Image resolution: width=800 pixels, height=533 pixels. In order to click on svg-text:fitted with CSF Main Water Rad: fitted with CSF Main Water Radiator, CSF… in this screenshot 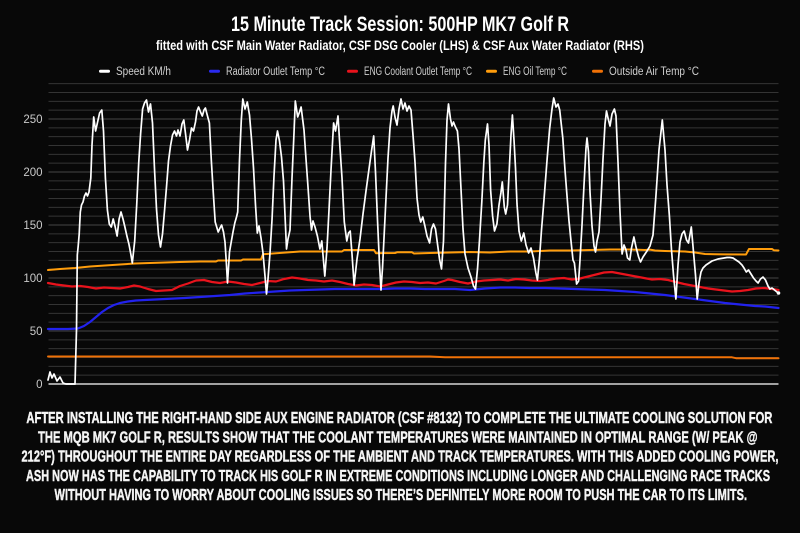, I will do `click(400, 45)`.